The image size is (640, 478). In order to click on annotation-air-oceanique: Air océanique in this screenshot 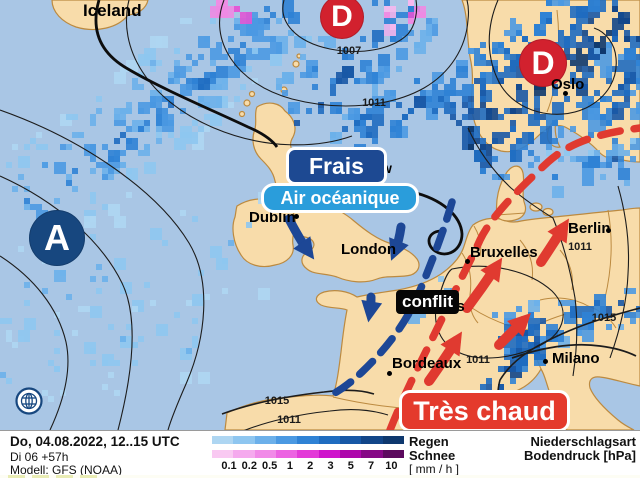, I will do `click(340, 198)`.